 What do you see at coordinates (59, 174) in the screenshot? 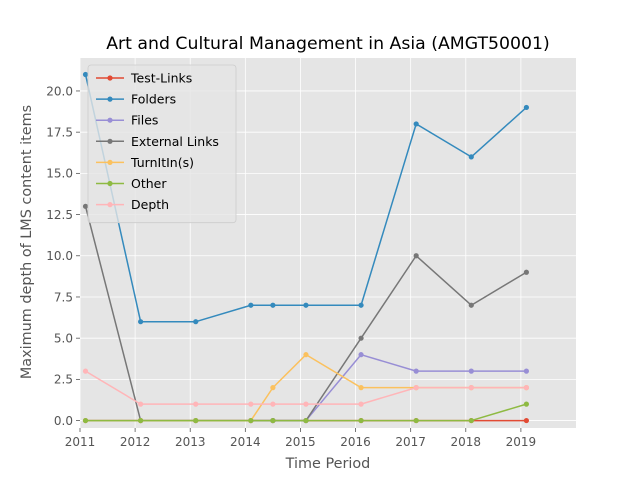
I see `y-tick-label: 15.0` at bounding box center [59, 174].